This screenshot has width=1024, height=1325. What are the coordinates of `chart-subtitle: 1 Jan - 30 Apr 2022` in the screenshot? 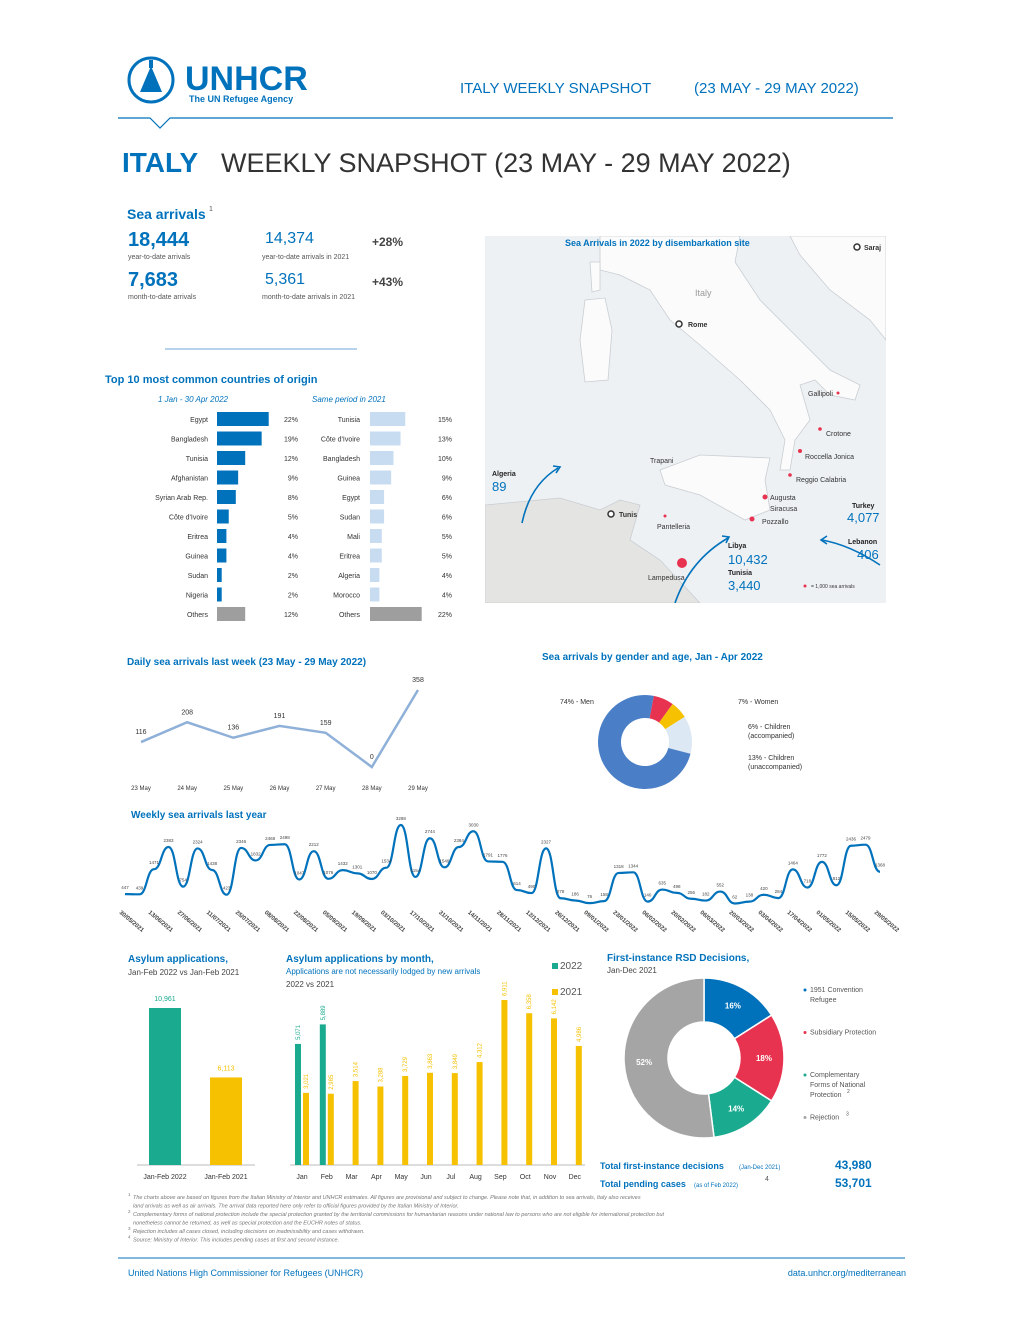 It's located at (193, 399).